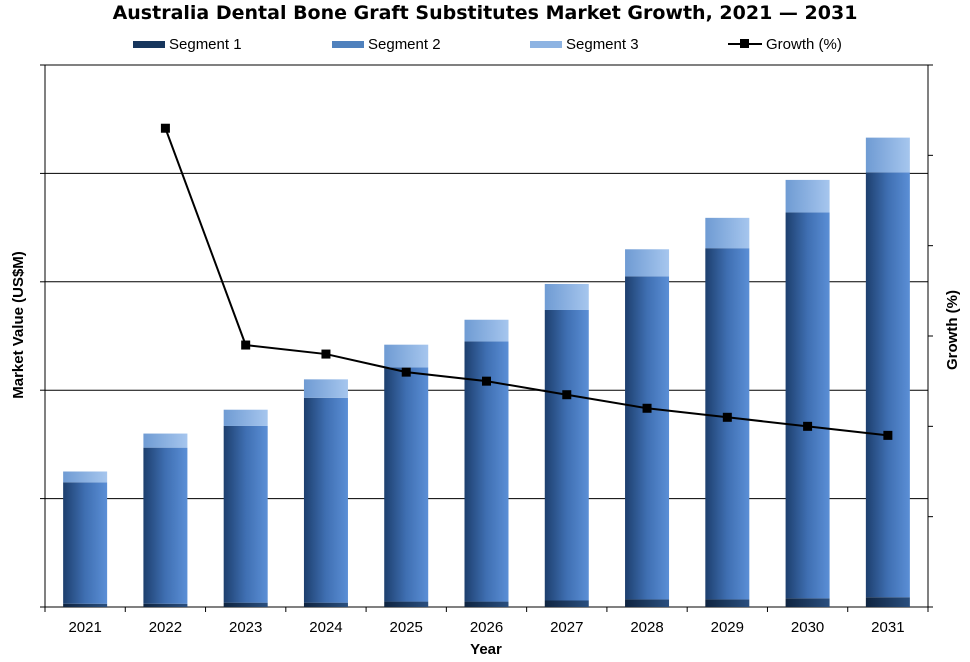 The image size is (970, 662). I want to click on bar-segment-1-2030, so click(807, 602).